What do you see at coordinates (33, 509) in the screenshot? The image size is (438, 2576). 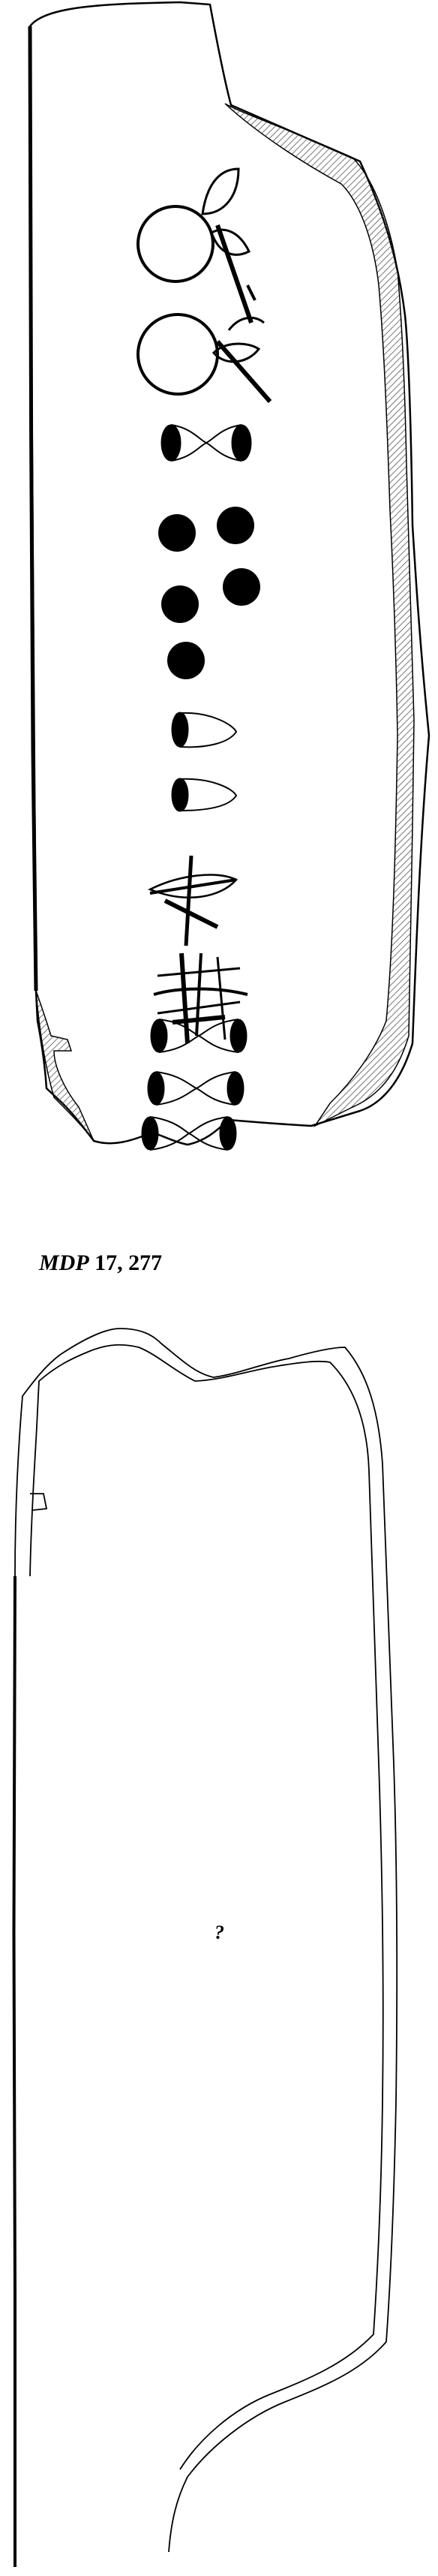 I see `obverse-left-edge` at bounding box center [33, 509].